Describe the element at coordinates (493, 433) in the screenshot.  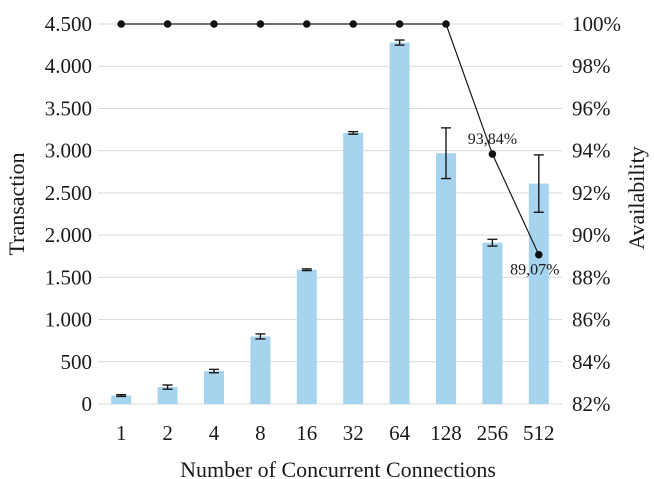
I see `x-tick-label: 256` at that location.